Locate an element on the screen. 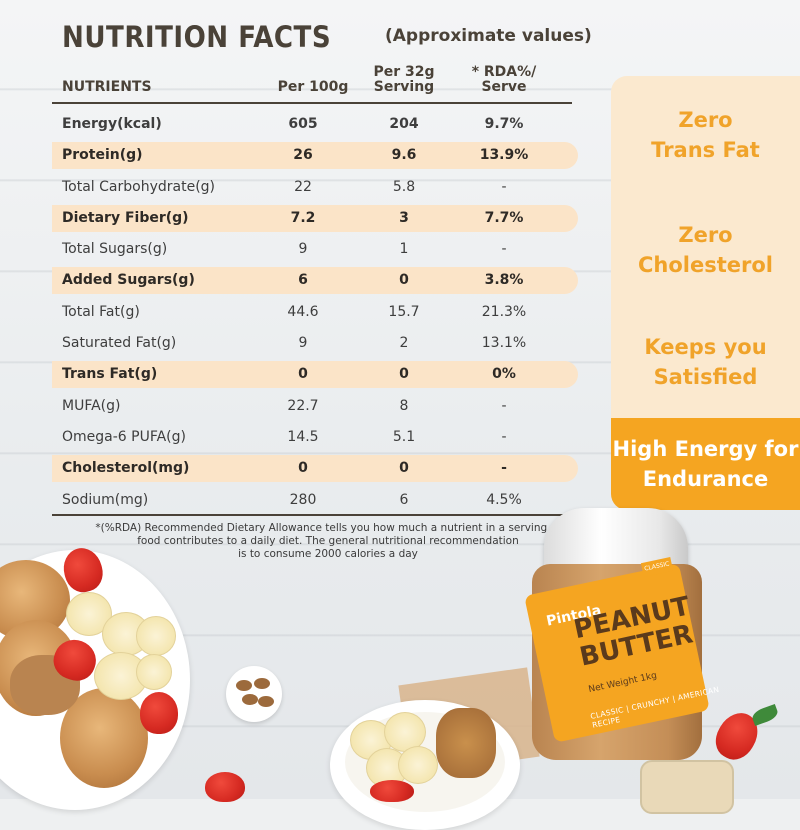 This screenshot has height=830, width=800. header-serving-line1: Per 32g is located at coordinates (404, 72).